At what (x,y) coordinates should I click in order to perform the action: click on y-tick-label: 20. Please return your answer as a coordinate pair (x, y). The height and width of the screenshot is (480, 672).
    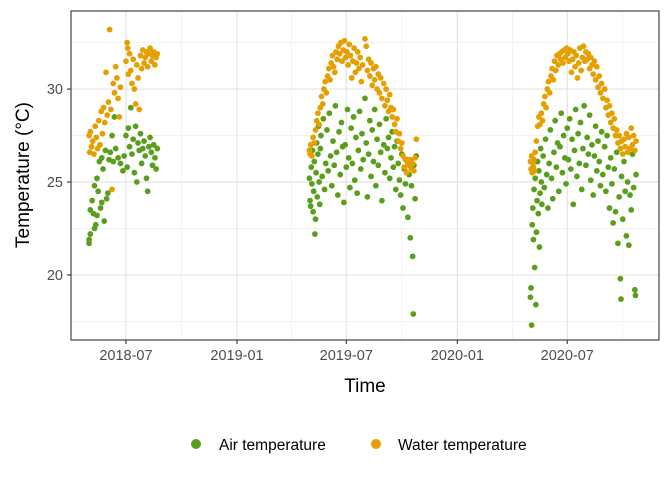
    Looking at the image, I should click on (55, 276).